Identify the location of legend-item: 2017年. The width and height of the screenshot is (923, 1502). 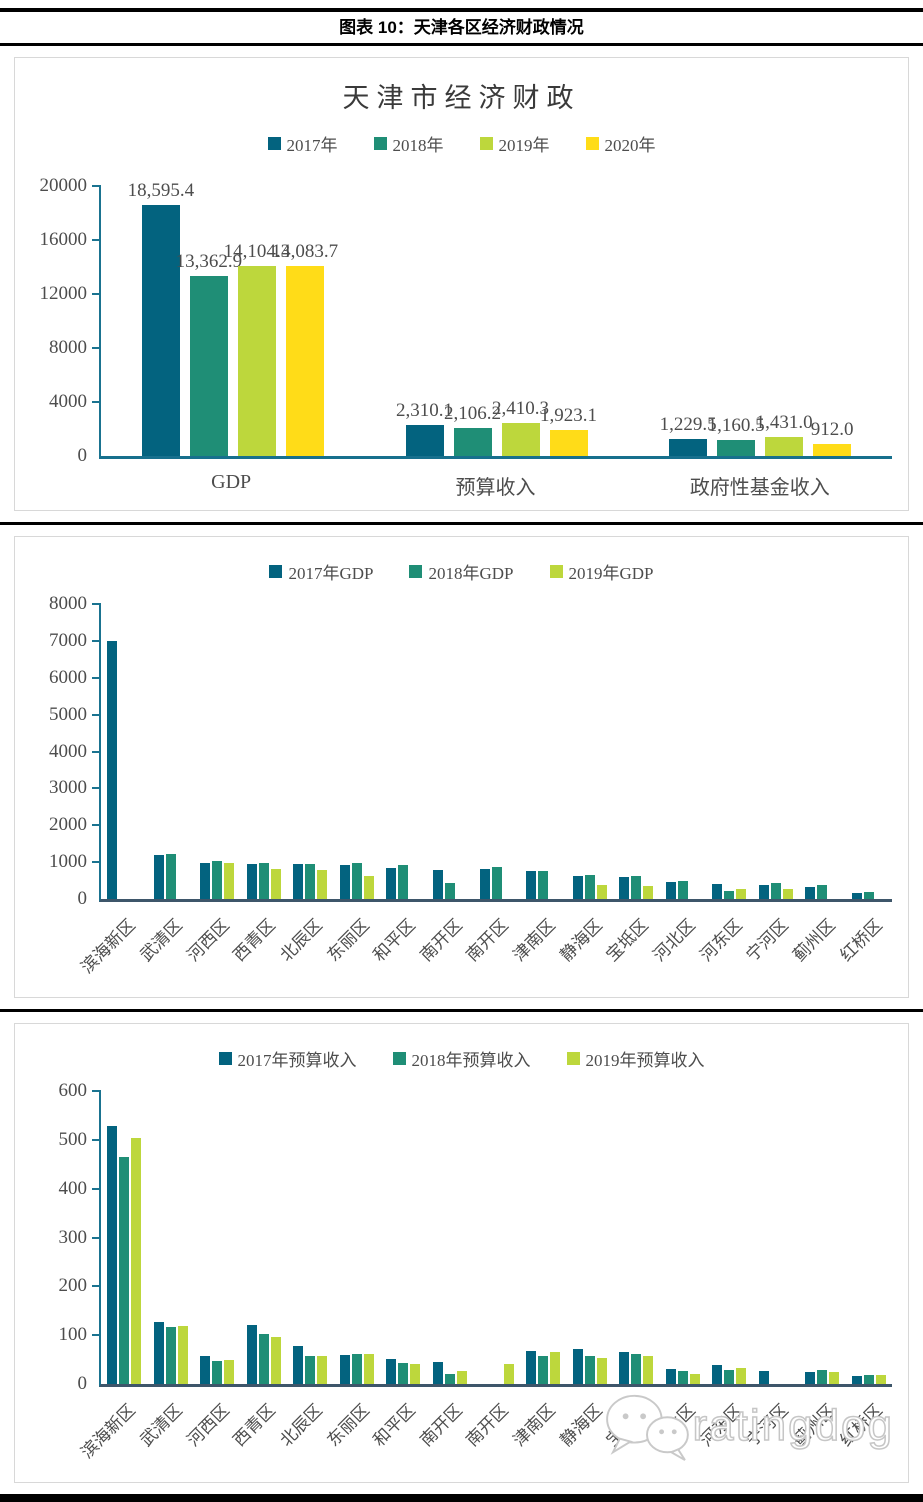
(302, 143).